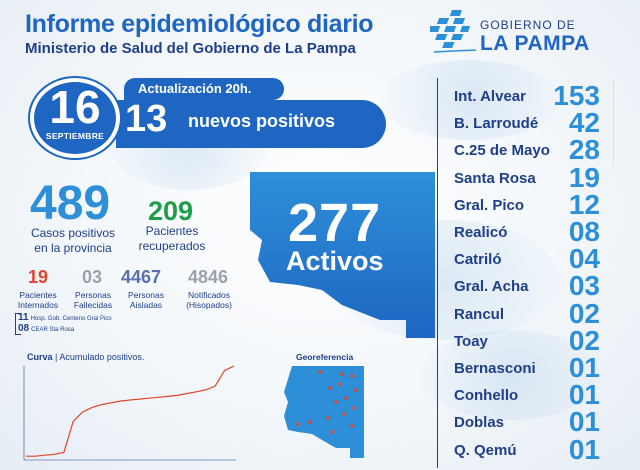 This screenshot has width=640, height=470. I want to click on list-divider, so click(437, 273).